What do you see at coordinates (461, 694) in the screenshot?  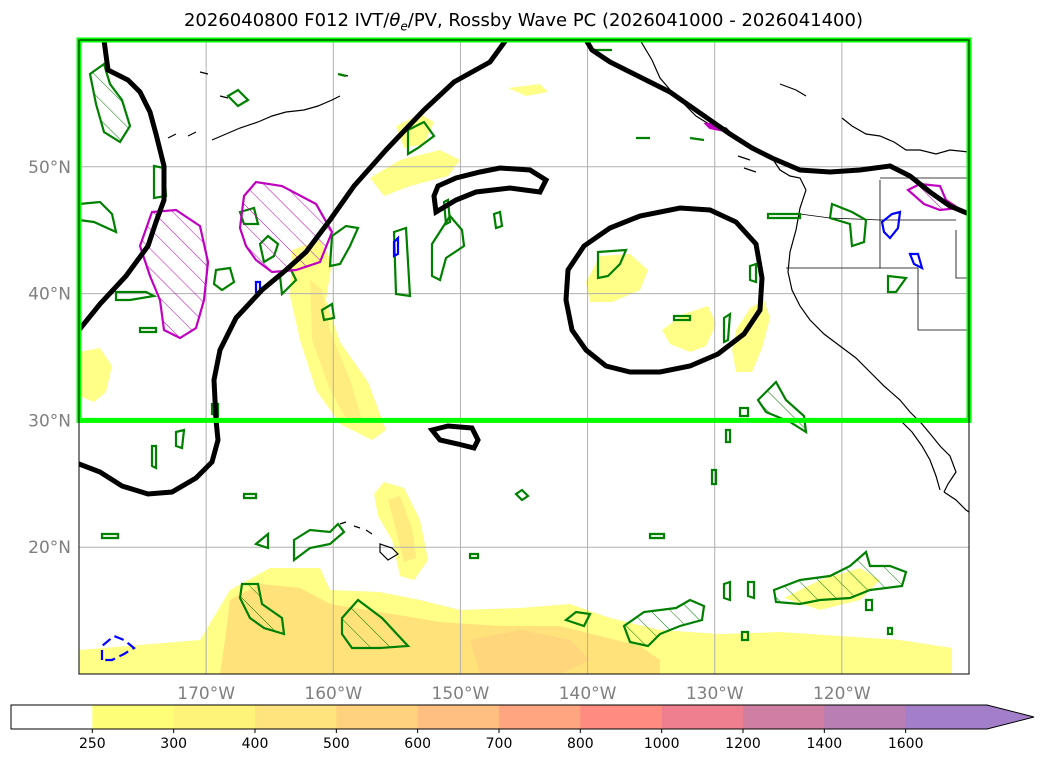 I see `x-tick-label: 150°W` at bounding box center [461, 694].